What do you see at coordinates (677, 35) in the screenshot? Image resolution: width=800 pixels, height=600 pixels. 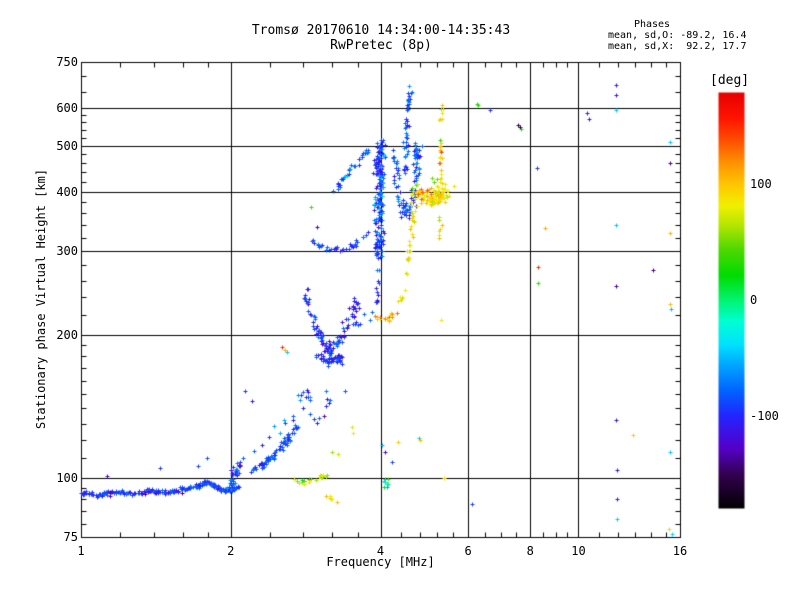 I see `phases-o-mode-stats: mean, sd,O: -89.2, 16.4` at bounding box center [677, 35].